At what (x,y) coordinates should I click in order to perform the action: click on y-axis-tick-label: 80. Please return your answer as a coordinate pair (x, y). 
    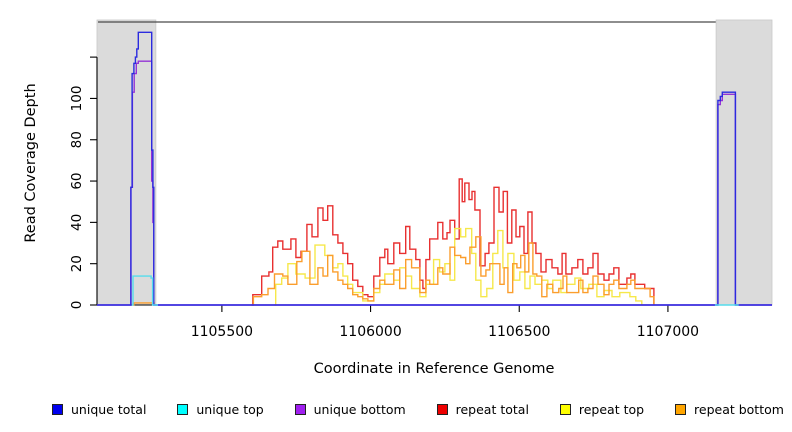
    Looking at the image, I should click on (77, 139).